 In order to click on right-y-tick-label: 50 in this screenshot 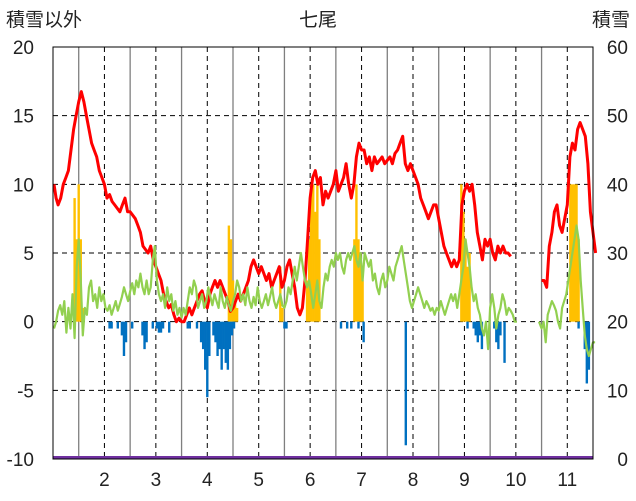, I will do `click(617, 117)`.